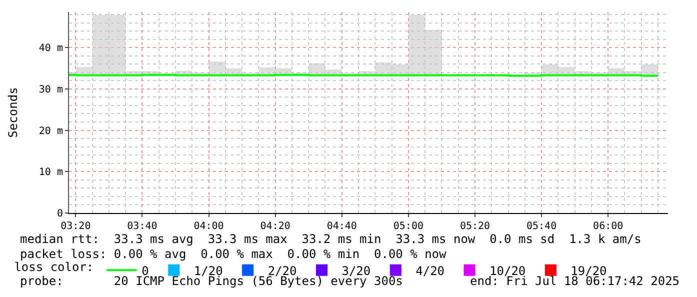 The image size is (697, 297). I want to click on x-tick-label: 04:00, so click(209, 226).